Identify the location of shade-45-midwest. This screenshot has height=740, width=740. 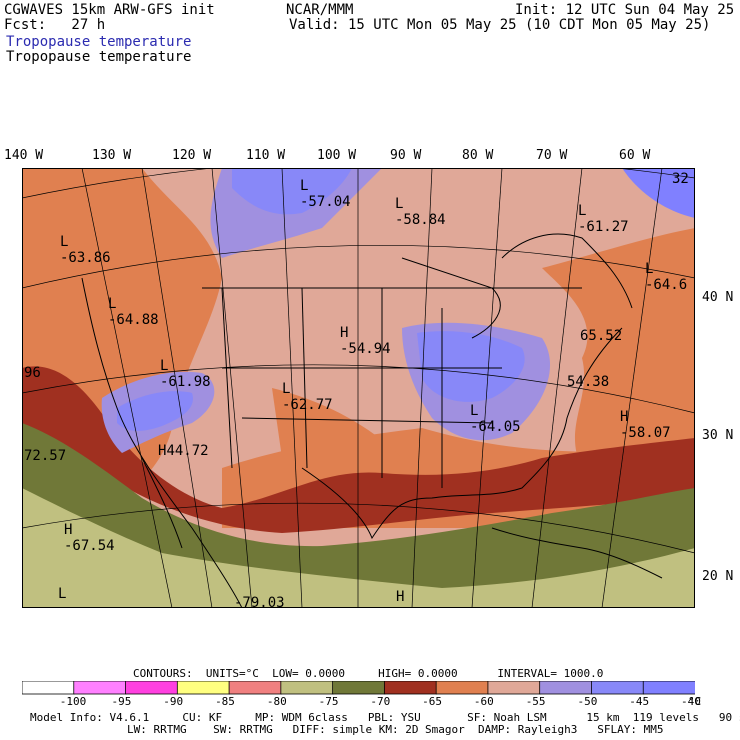
(471, 366).